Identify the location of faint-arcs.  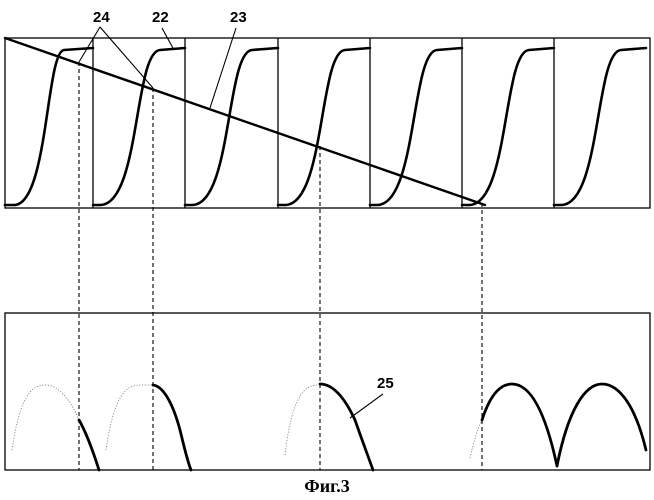
(247, 421).